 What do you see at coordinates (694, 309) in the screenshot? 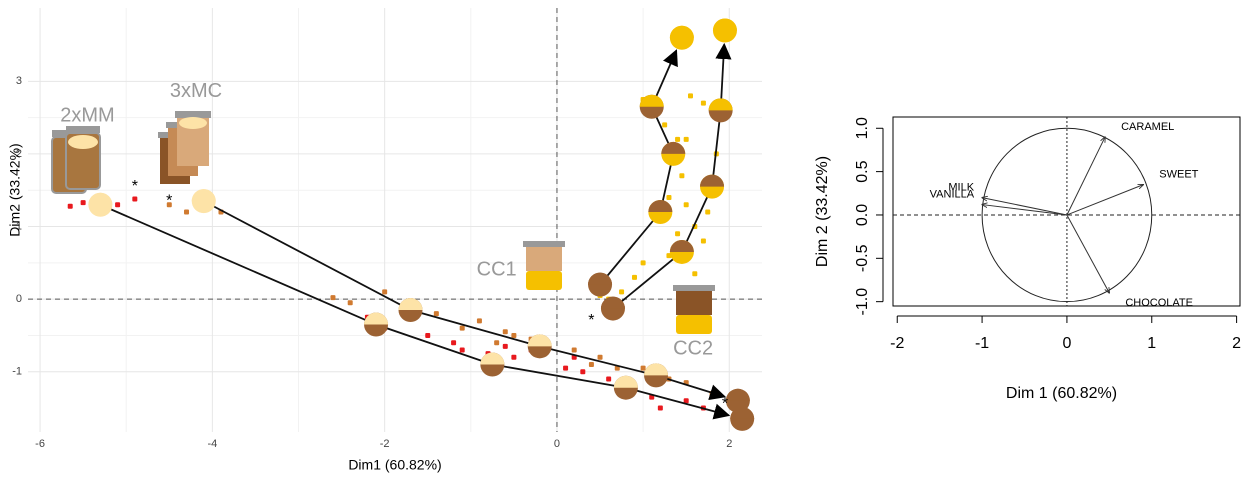
I see `jar-cc2` at bounding box center [694, 309].